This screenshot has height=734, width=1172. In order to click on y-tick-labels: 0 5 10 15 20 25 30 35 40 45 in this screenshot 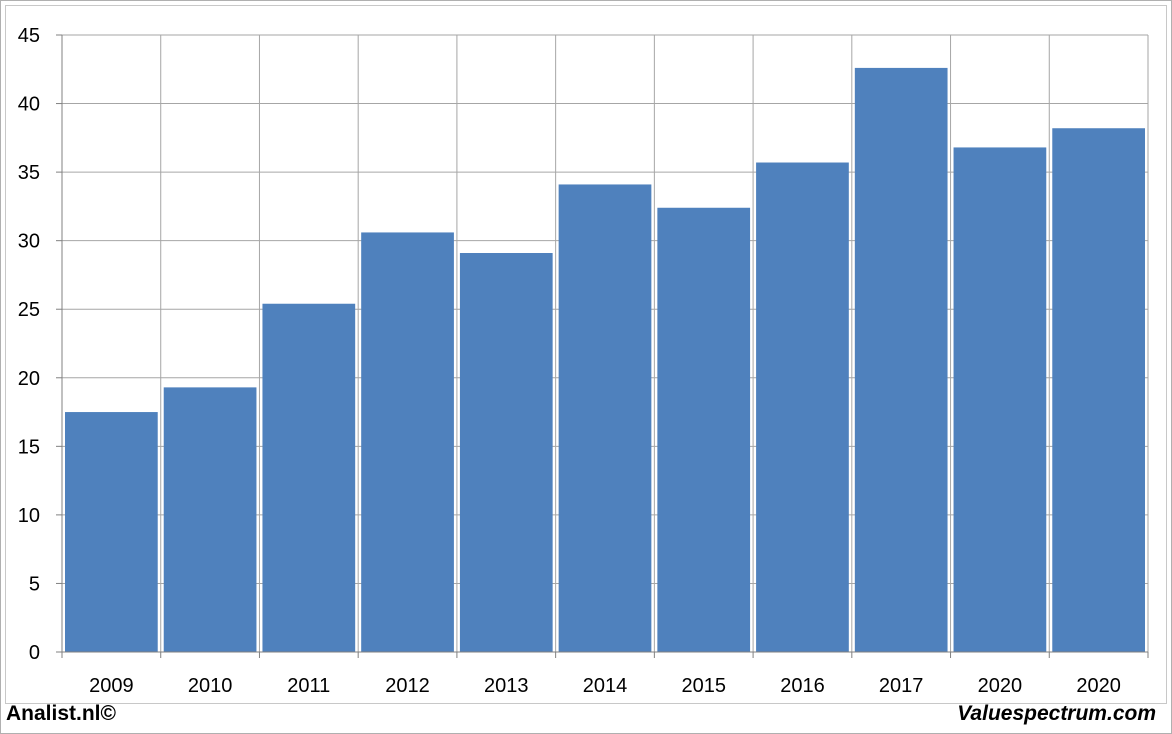, I will do `click(29, 344)`.